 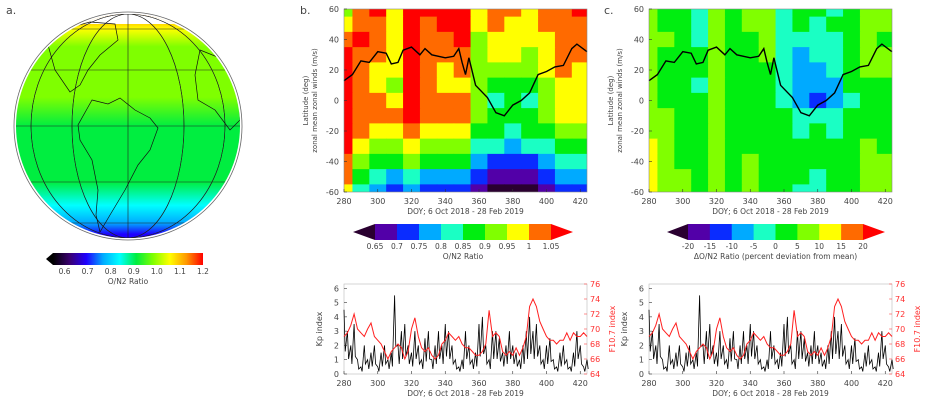 What do you see at coordinates (111, 271) in the screenshot?
I see `colorbar-tick-label: 0.8` at bounding box center [111, 271].